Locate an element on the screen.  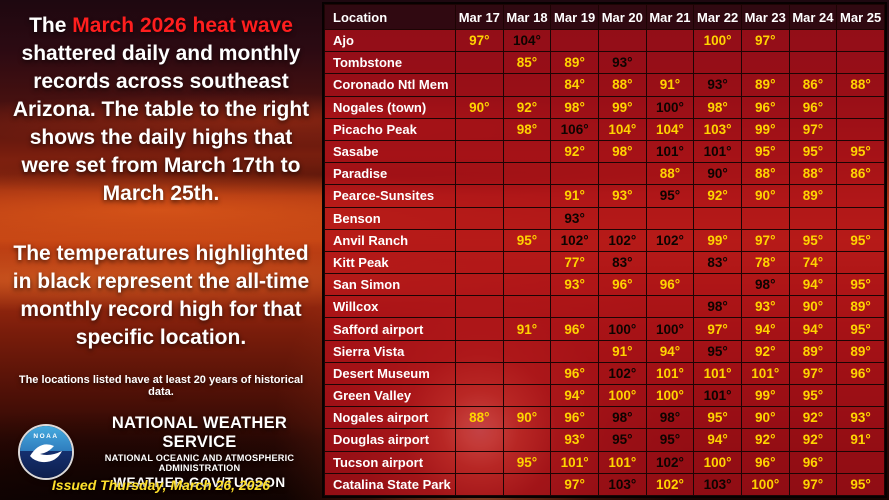
location-cell: Pearce-Sunsites is located at coordinates (390, 196).